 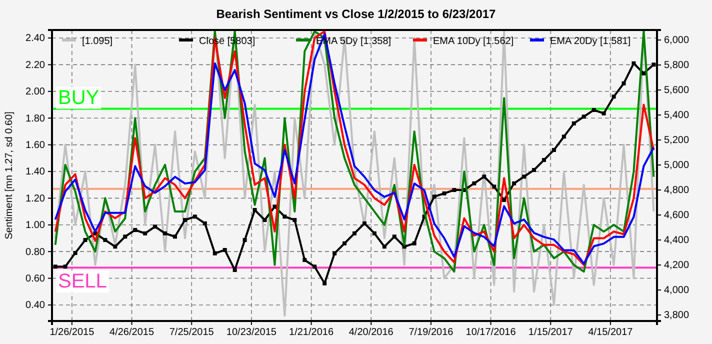 I want to click on y-tick-label: 1.00, so click(x=36, y=226).